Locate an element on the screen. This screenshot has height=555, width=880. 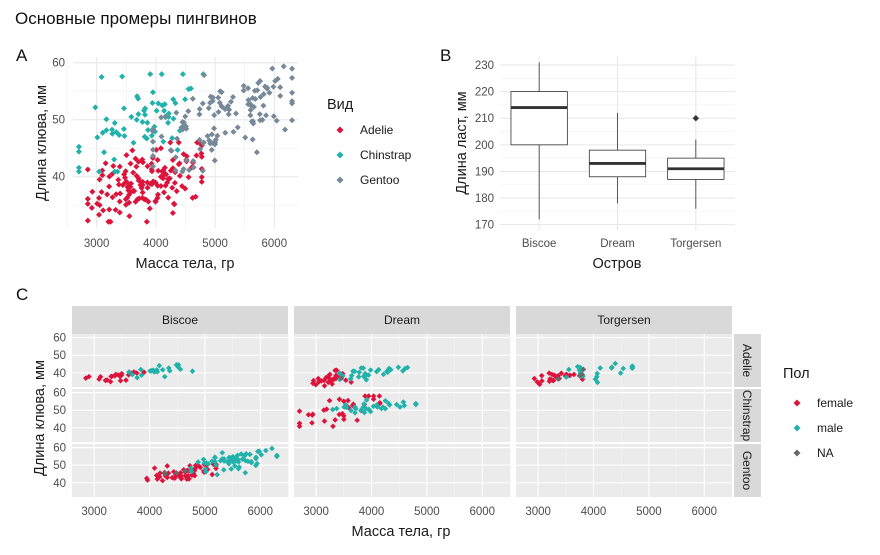
panel-tag-a: A is located at coordinates (22, 55).